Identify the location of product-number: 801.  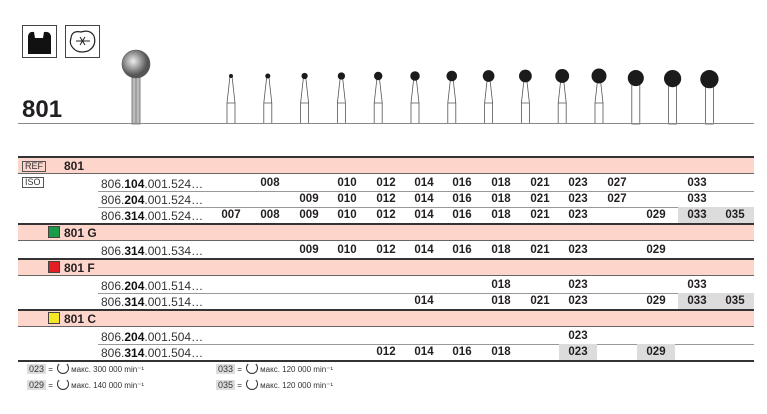
(42, 109).